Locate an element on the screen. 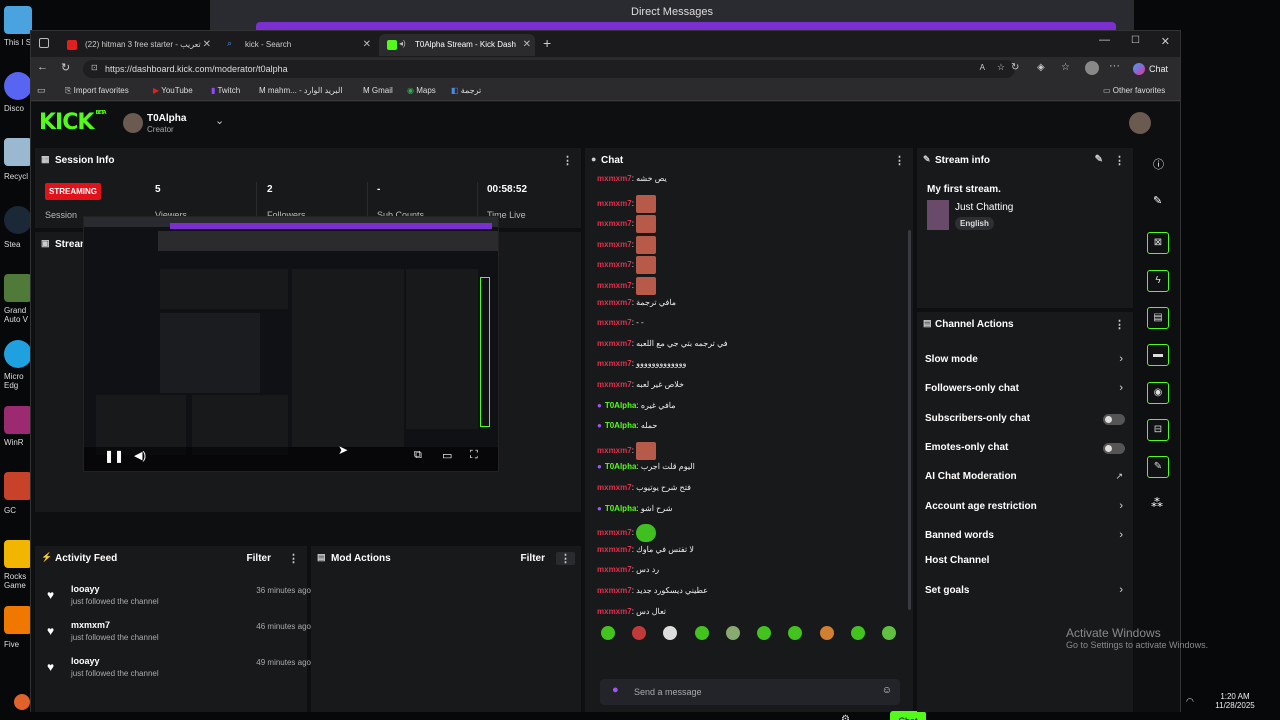 The width and height of the screenshot is (1280, 720). rail-button-chat: ▬ is located at coordinates (1158, 355).